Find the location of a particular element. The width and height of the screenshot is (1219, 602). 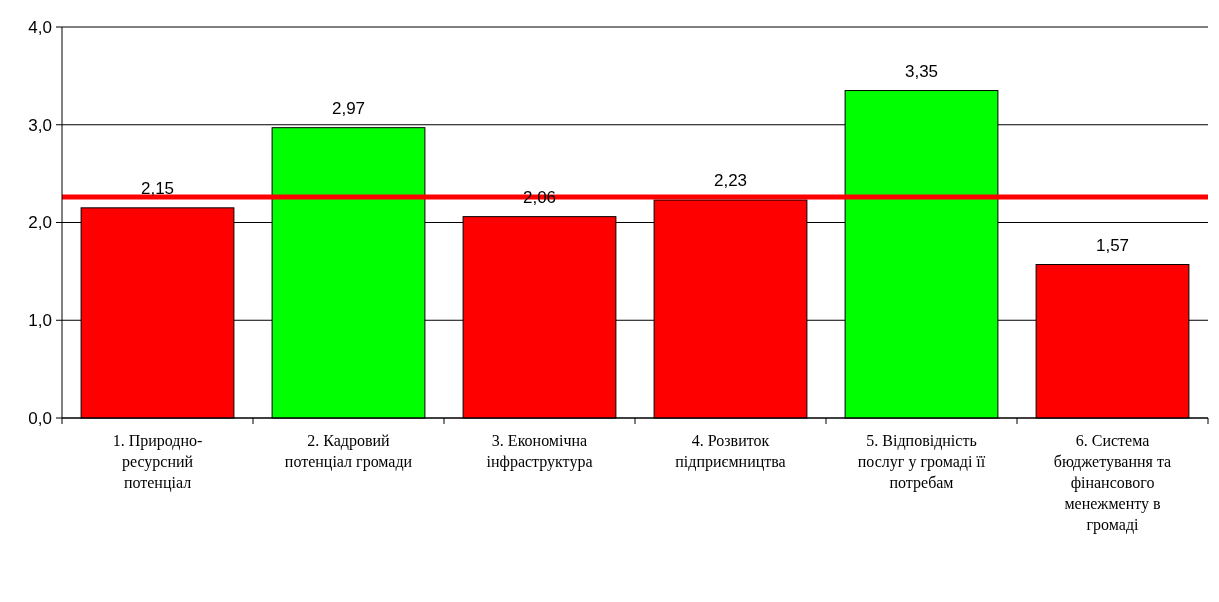

x-tick-label: 5. Відповідність послуг у громаді її потребам is located at coordinates (921, 462).